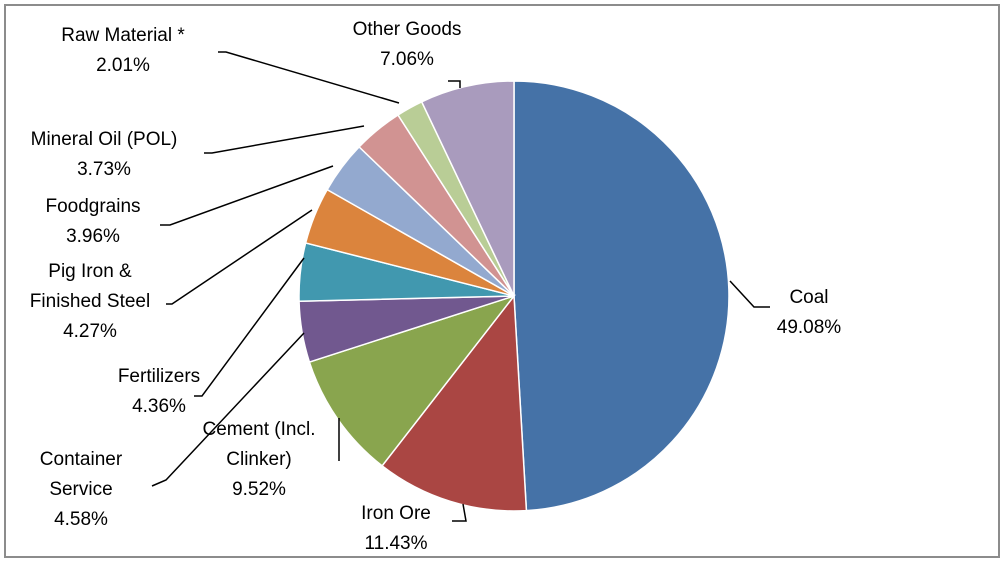  What do you see at coordinates (90, 301) in the screenshot?
I see `category-label-6-line-2: Finished Steel` at bounding box center [90, 301].